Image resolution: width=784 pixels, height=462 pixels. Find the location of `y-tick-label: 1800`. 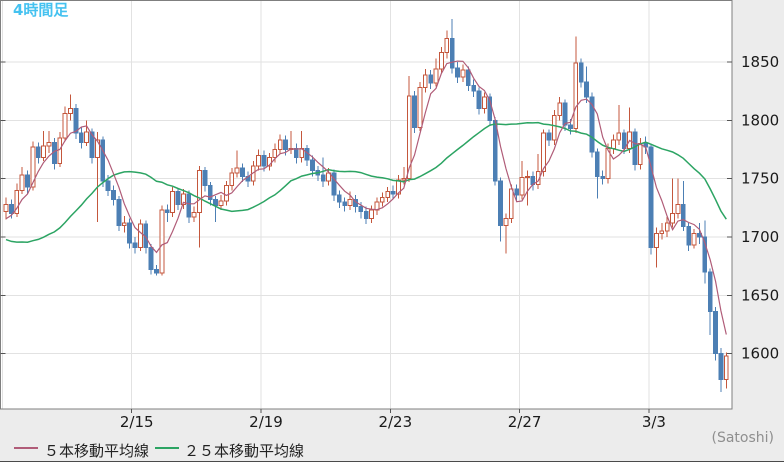

y-tick-label: 1800 is located at coordinates (760, 120).